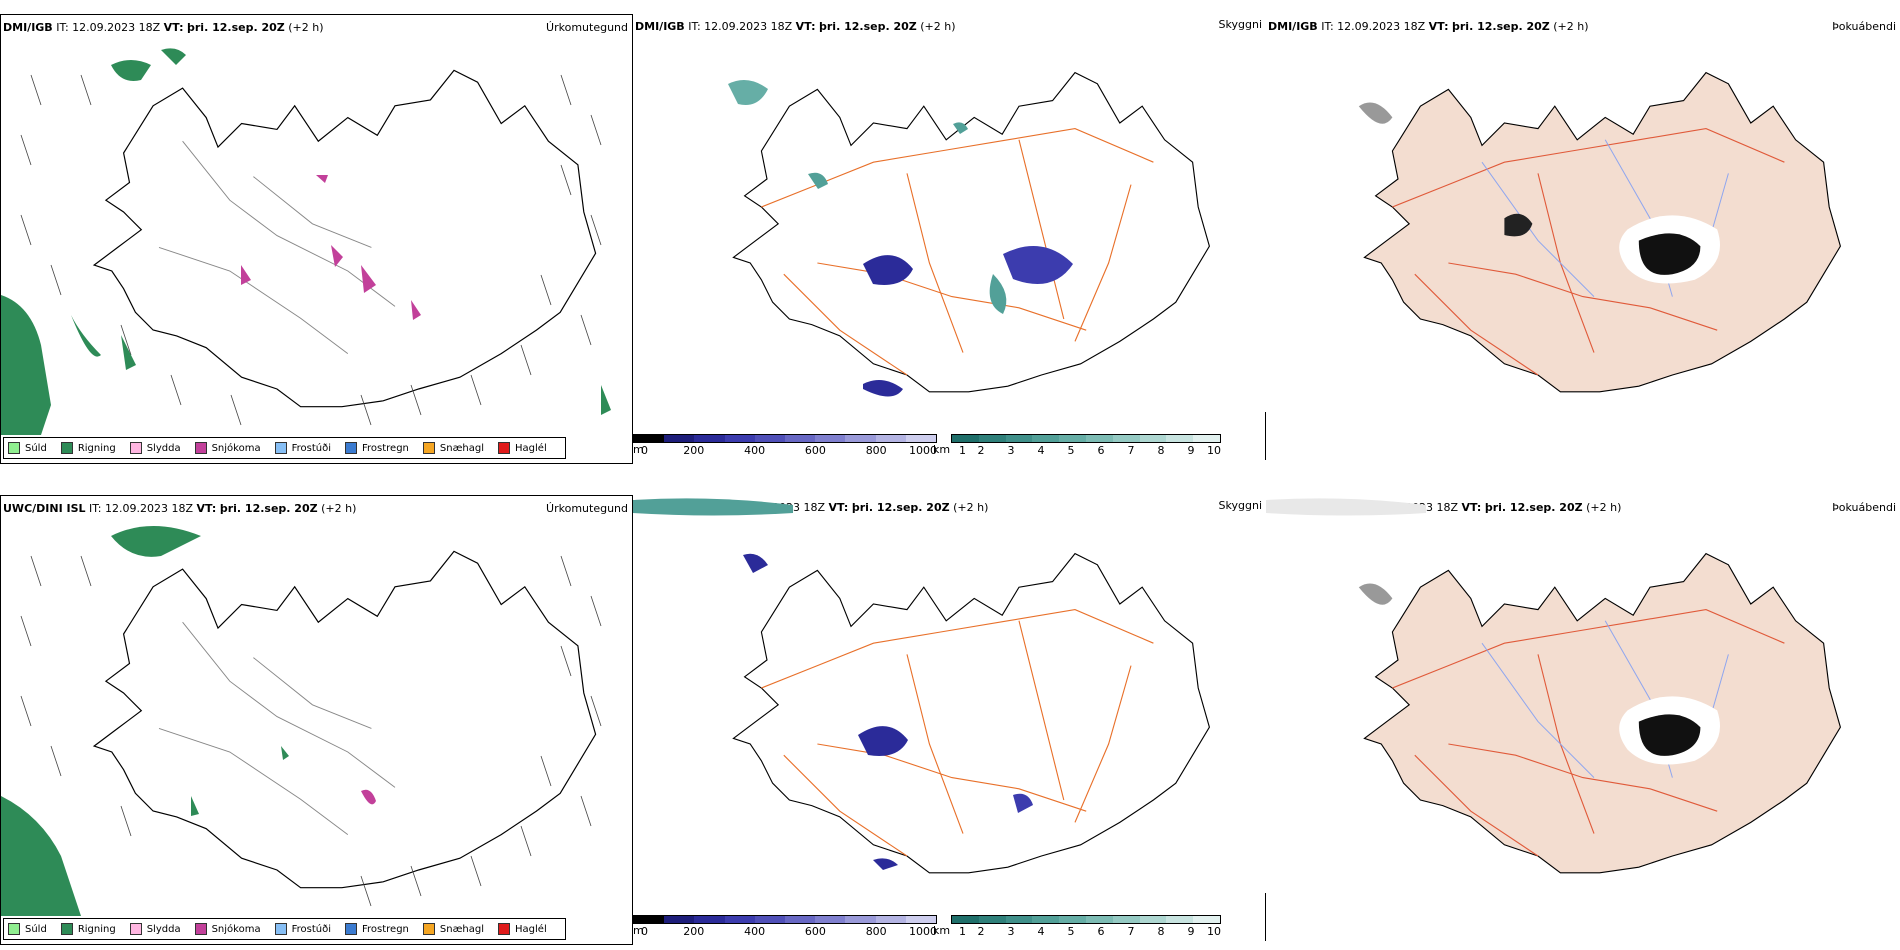 Image resolution: width=1900 pixels, height=950 pixels. Describe the element at coordinates (876, 450) in the screenshot. I see `colorbar-tick: 800` at that location.